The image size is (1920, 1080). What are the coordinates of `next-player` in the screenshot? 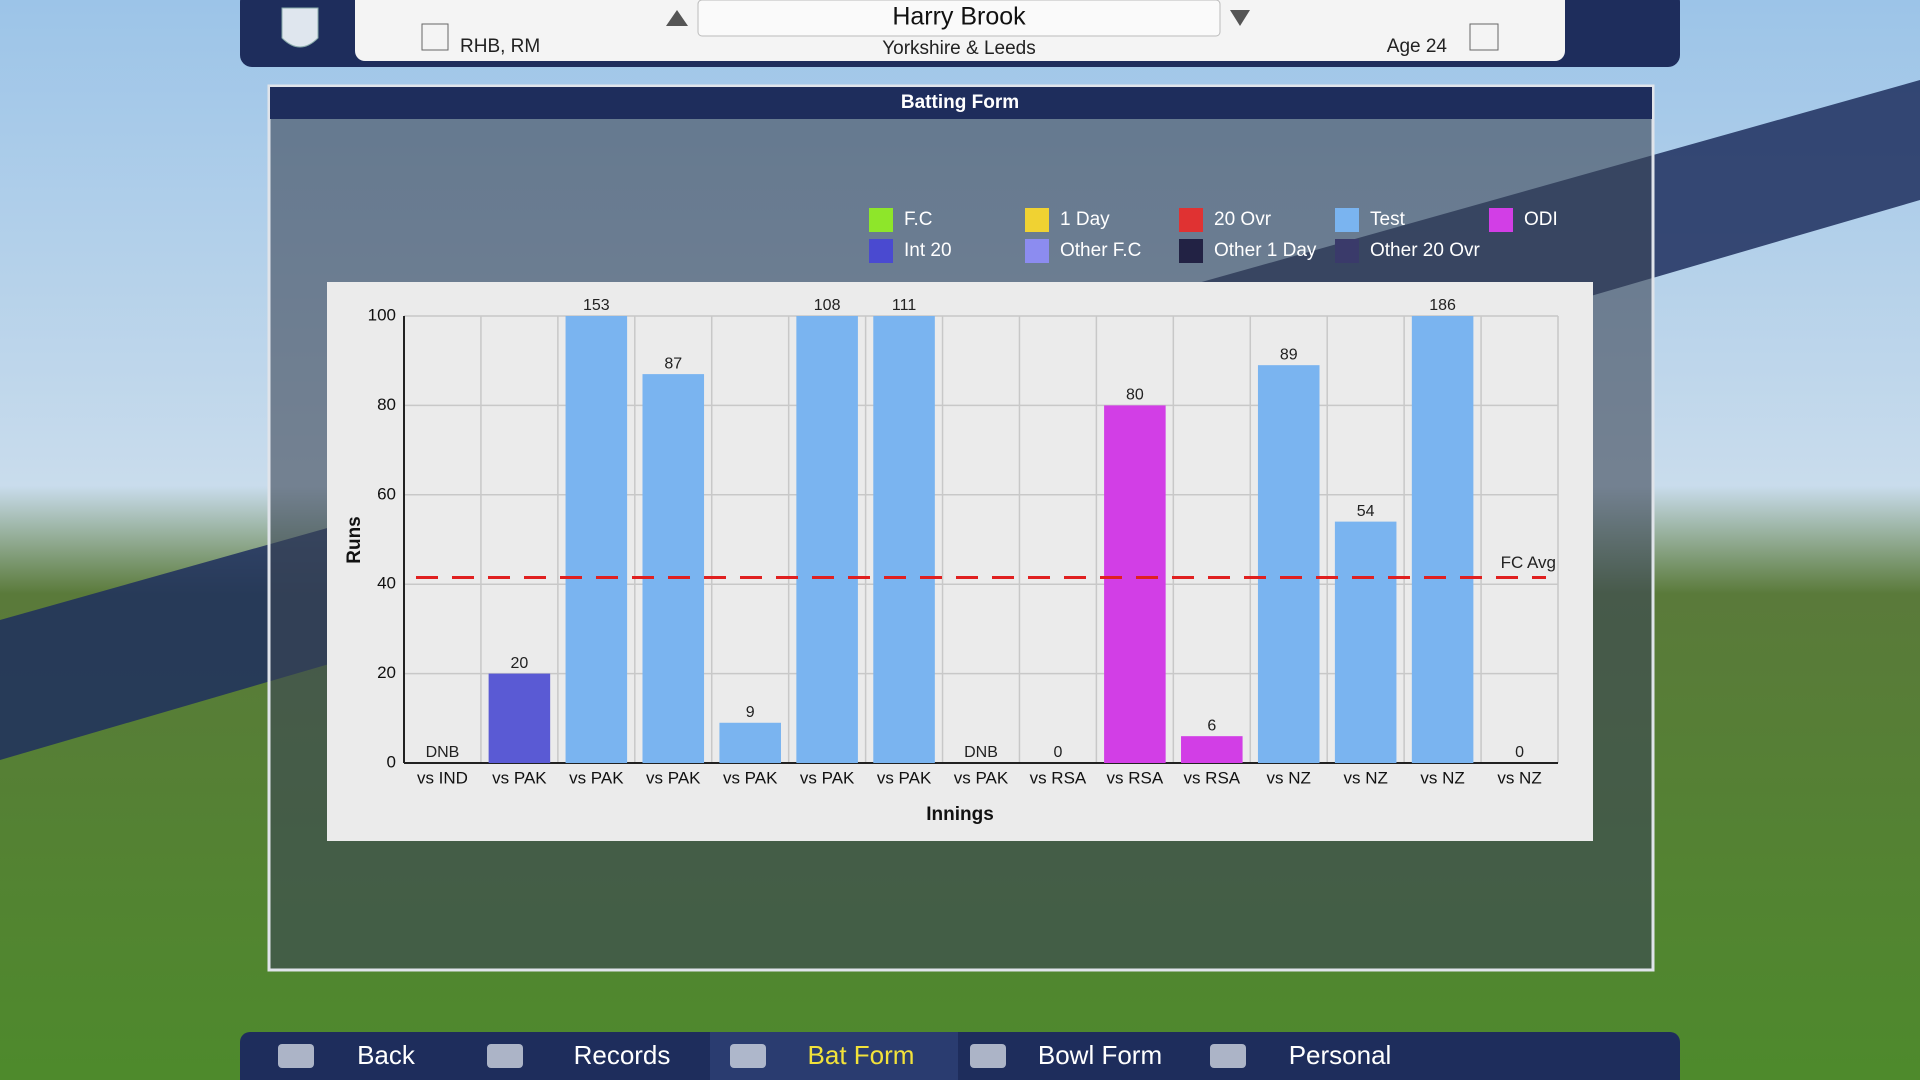 It's located at (1240, 18).